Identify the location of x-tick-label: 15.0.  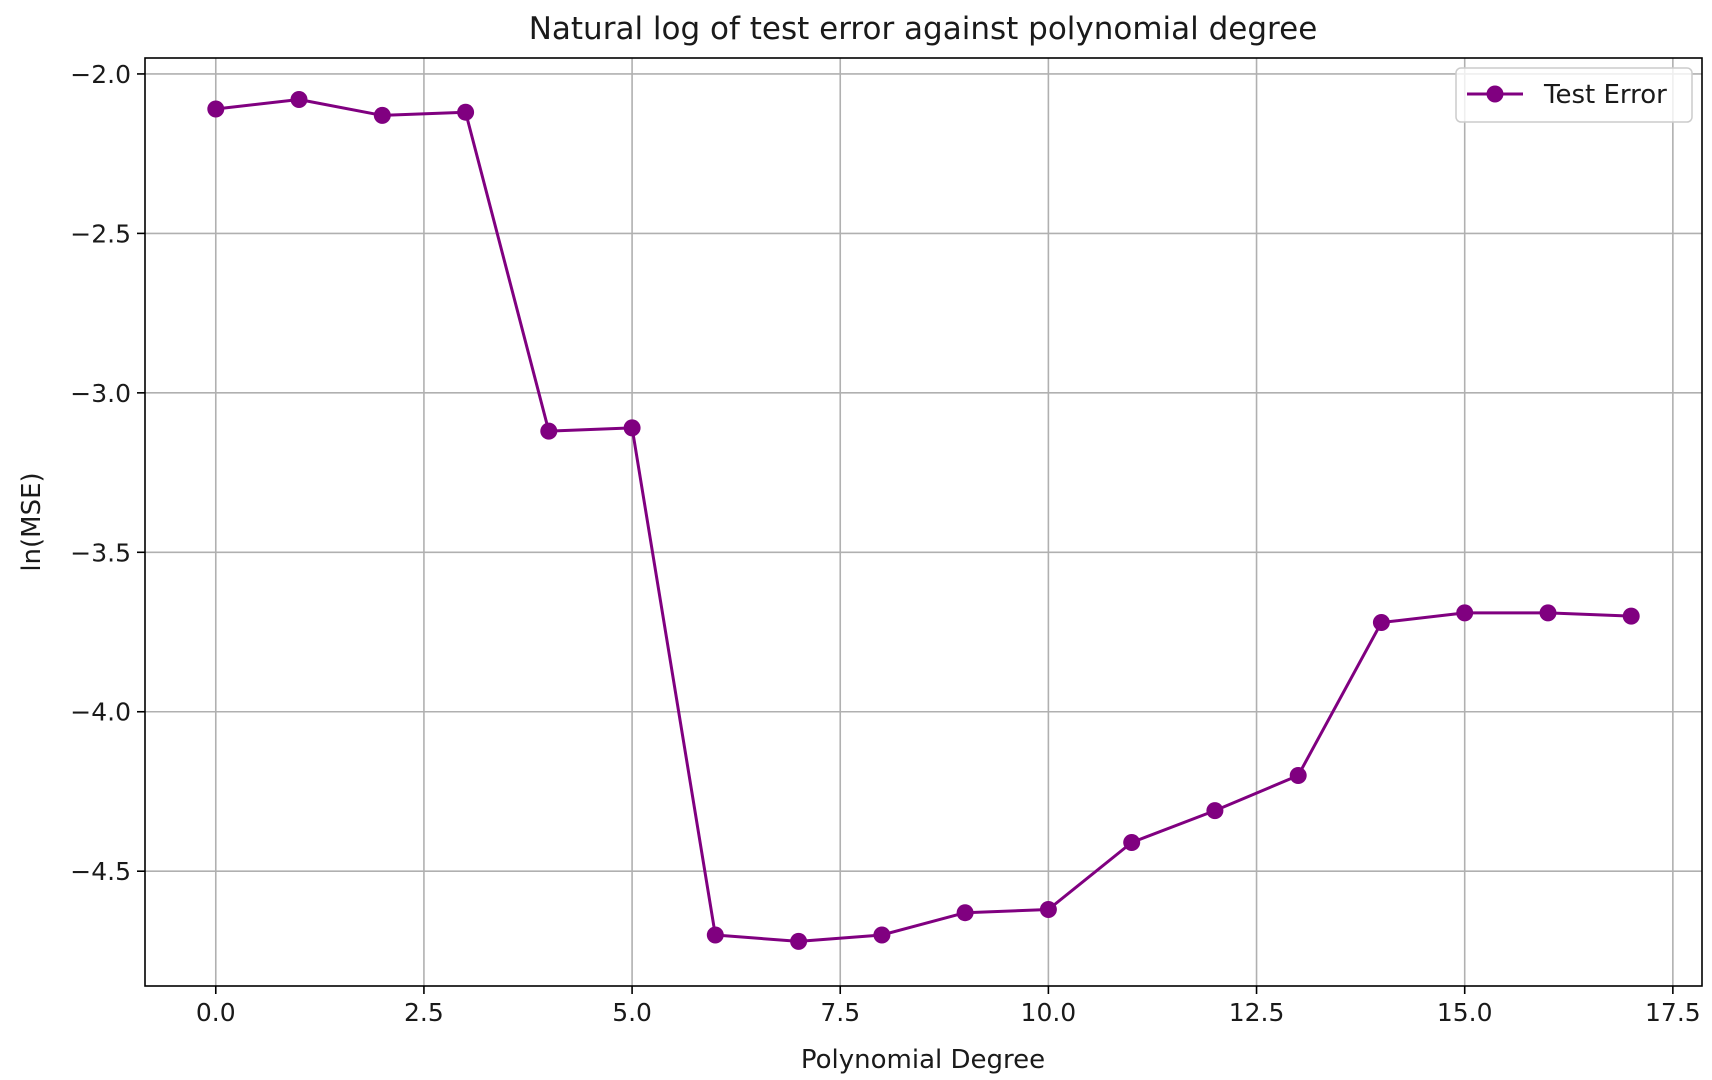
(1465, 1012).